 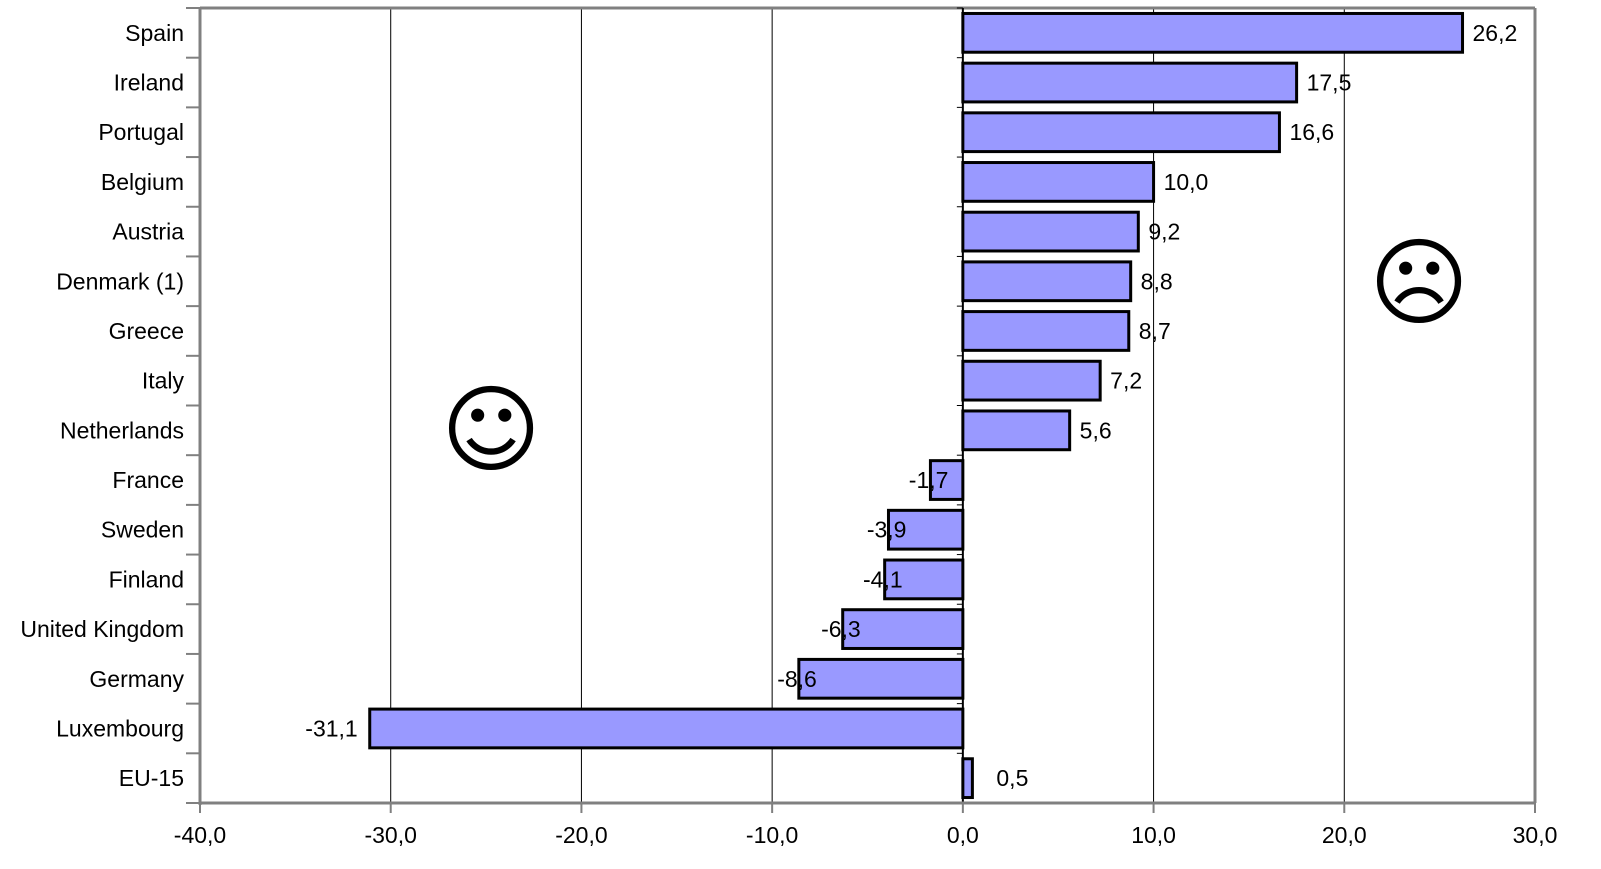 What do you see at coordinates (151, 778) in the screenshot?
I see `category-label: EU-15` at bounding box center [151, 778].